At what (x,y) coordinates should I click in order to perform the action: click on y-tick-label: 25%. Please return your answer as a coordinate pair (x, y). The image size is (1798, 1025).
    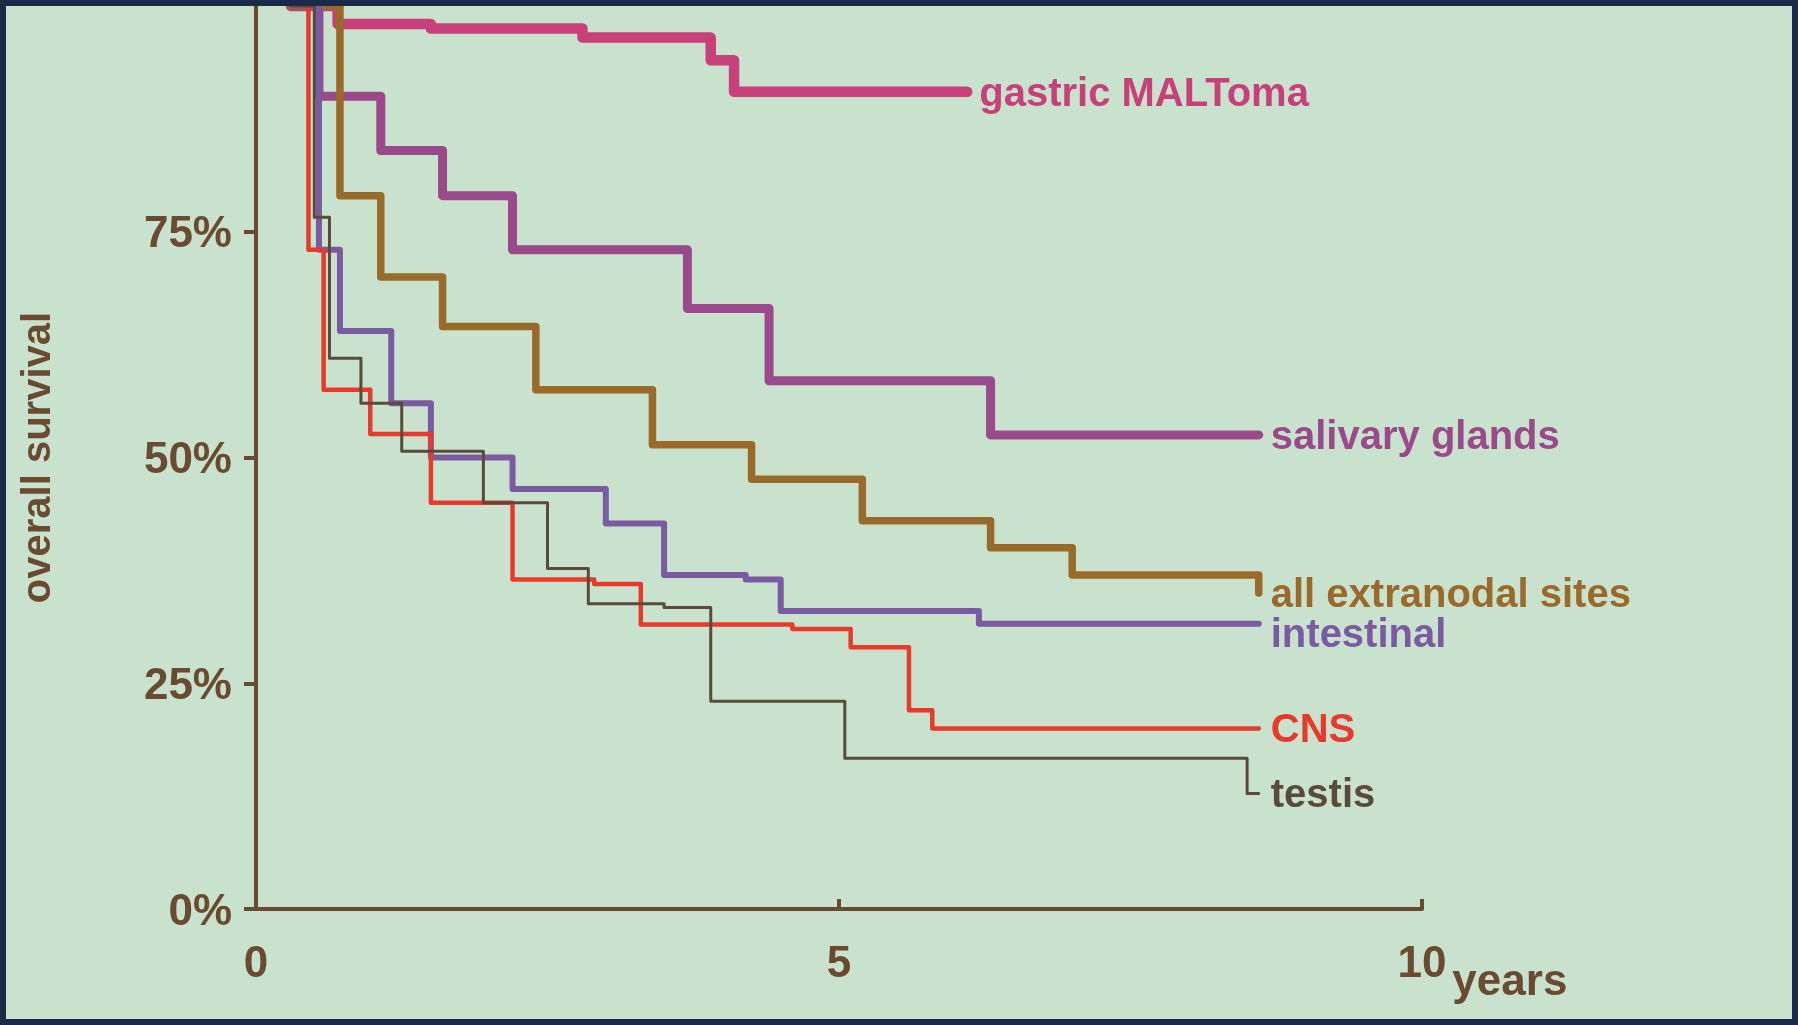
    Looking at the image, I should click on (187, 683).